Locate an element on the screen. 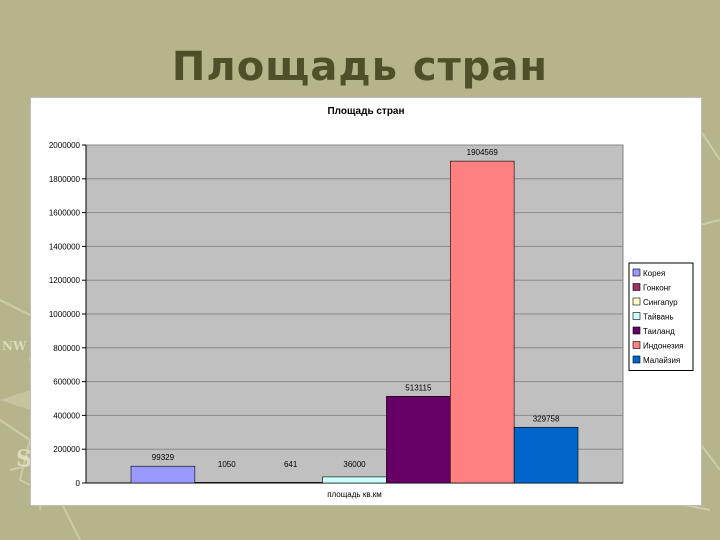 The image size is (720, 540). y-tick-label: 600000 is located at coordinates (66, 382).